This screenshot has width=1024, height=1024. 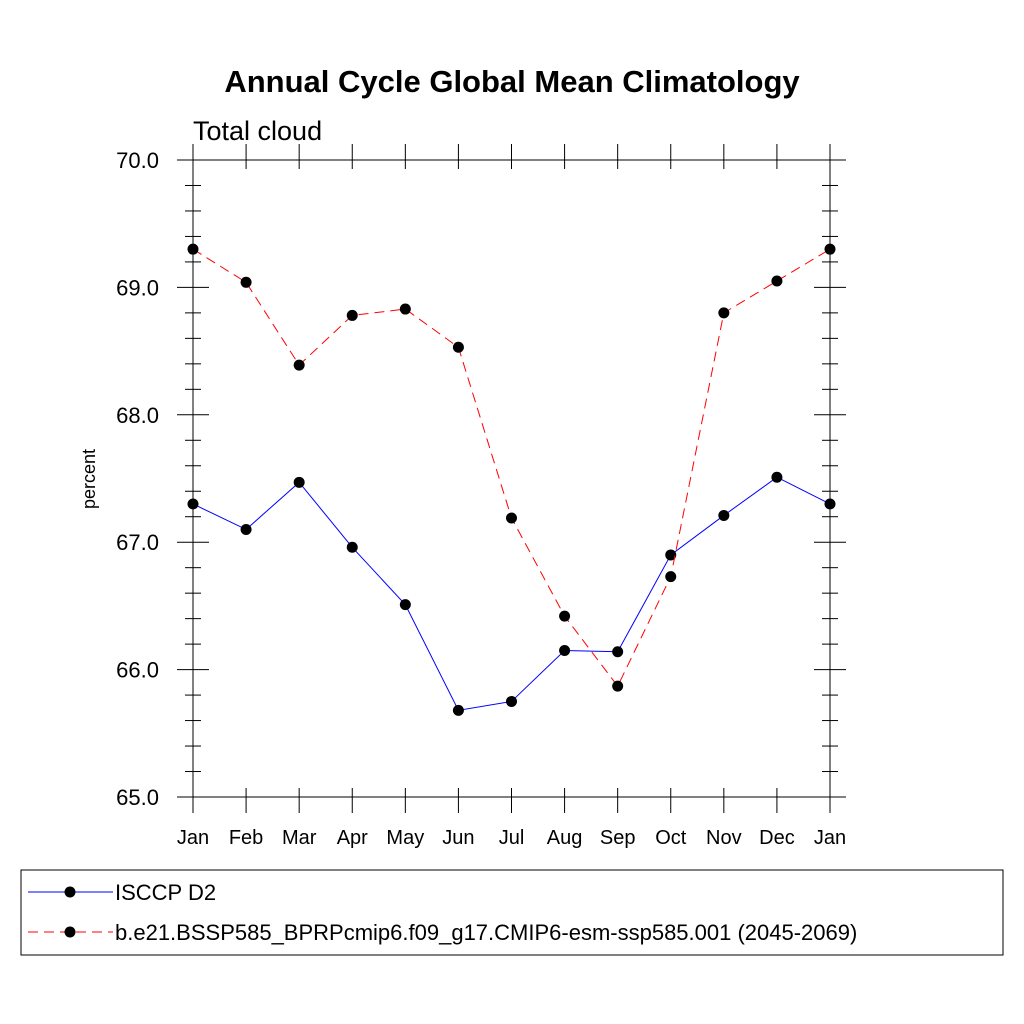 I want to click on y-tick-label: 66.0, so click(x=137, y=670).